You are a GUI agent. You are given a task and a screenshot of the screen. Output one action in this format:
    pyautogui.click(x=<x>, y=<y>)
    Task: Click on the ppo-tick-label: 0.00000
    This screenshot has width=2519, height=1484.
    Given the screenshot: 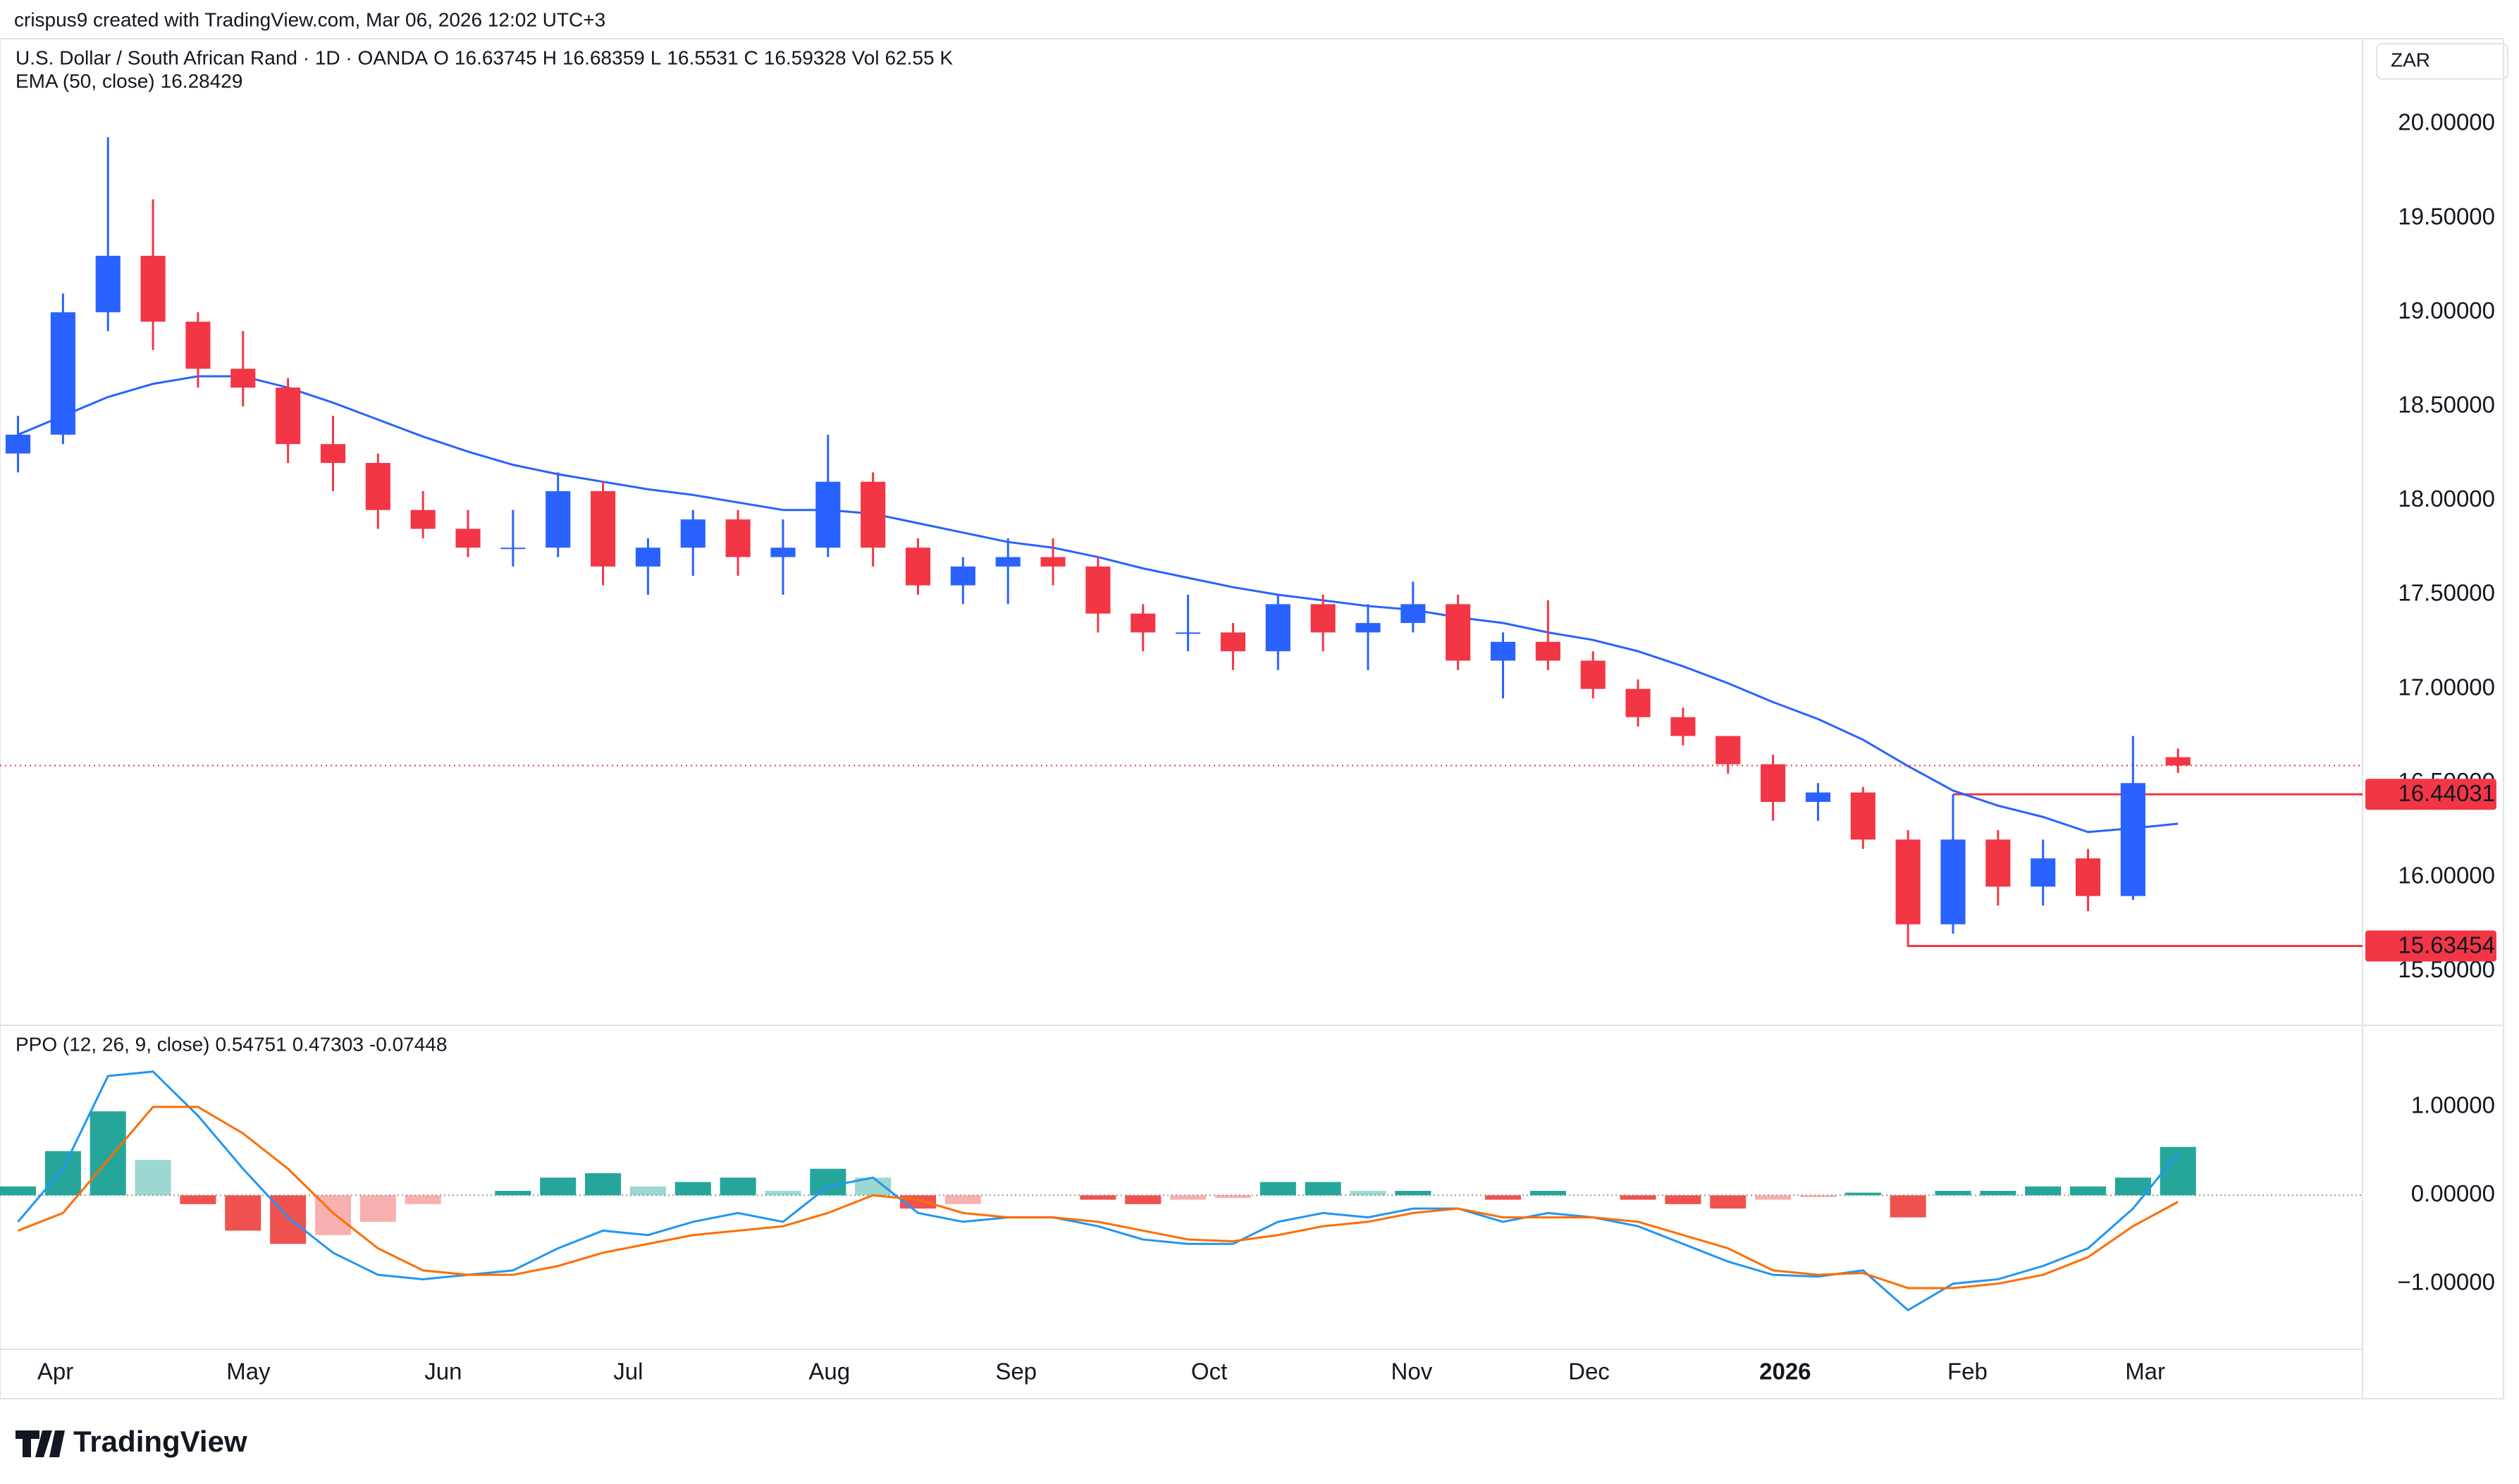 What is the action you would take?
    pyautogui.click(x=2453, y=1193)
    